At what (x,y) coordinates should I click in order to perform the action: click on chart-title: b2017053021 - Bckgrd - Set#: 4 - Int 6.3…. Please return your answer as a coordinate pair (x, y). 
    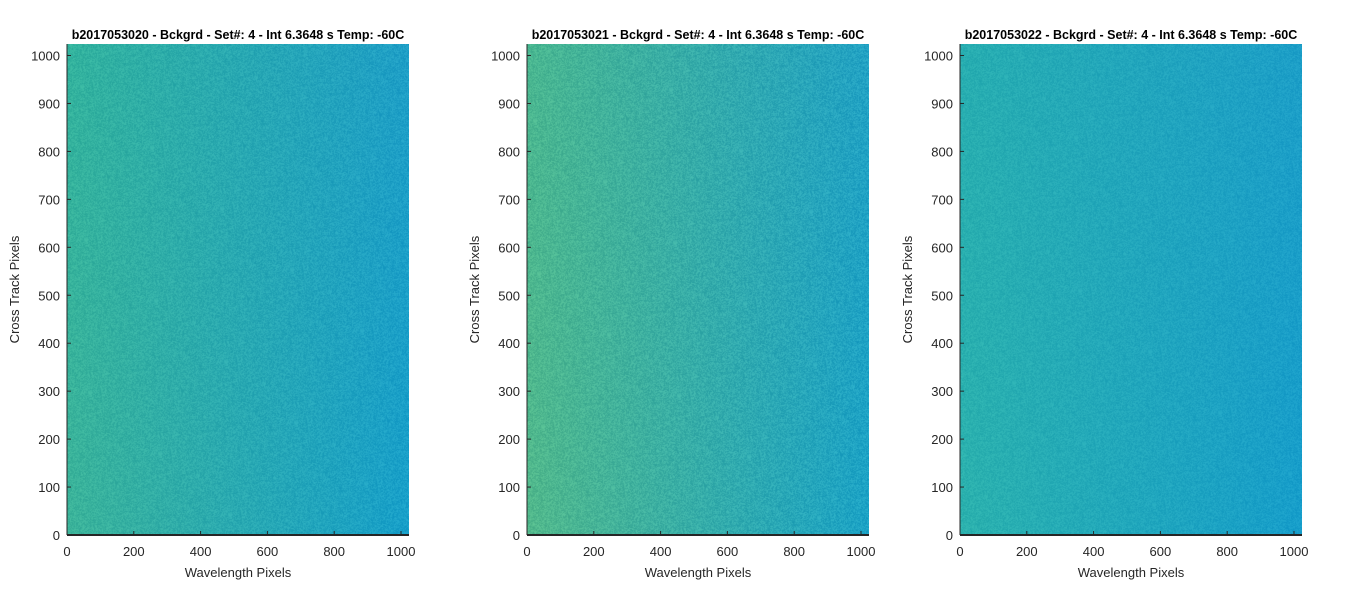
    Looking at the image, I should click on (698, 35).